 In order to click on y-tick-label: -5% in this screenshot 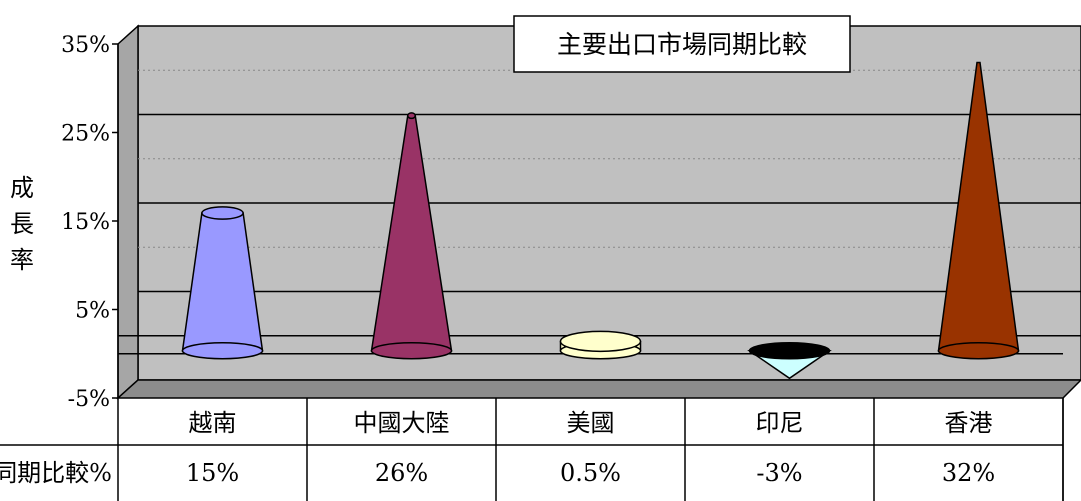, I will do `click(89, 399)`.